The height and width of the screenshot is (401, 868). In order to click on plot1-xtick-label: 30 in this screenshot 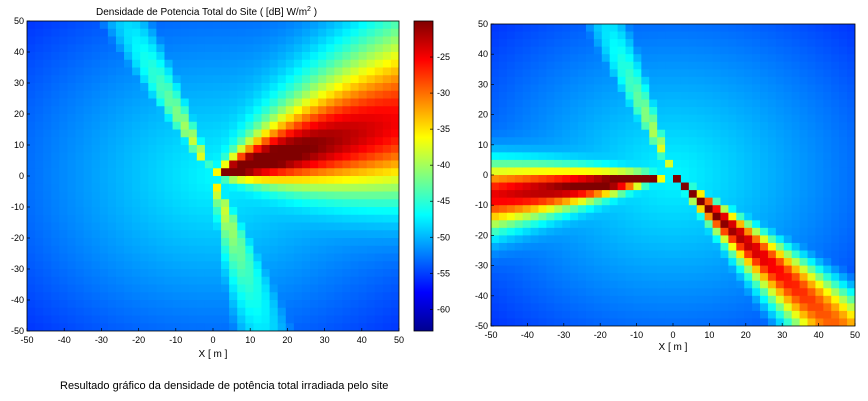, I will do `click(325, 340)`.